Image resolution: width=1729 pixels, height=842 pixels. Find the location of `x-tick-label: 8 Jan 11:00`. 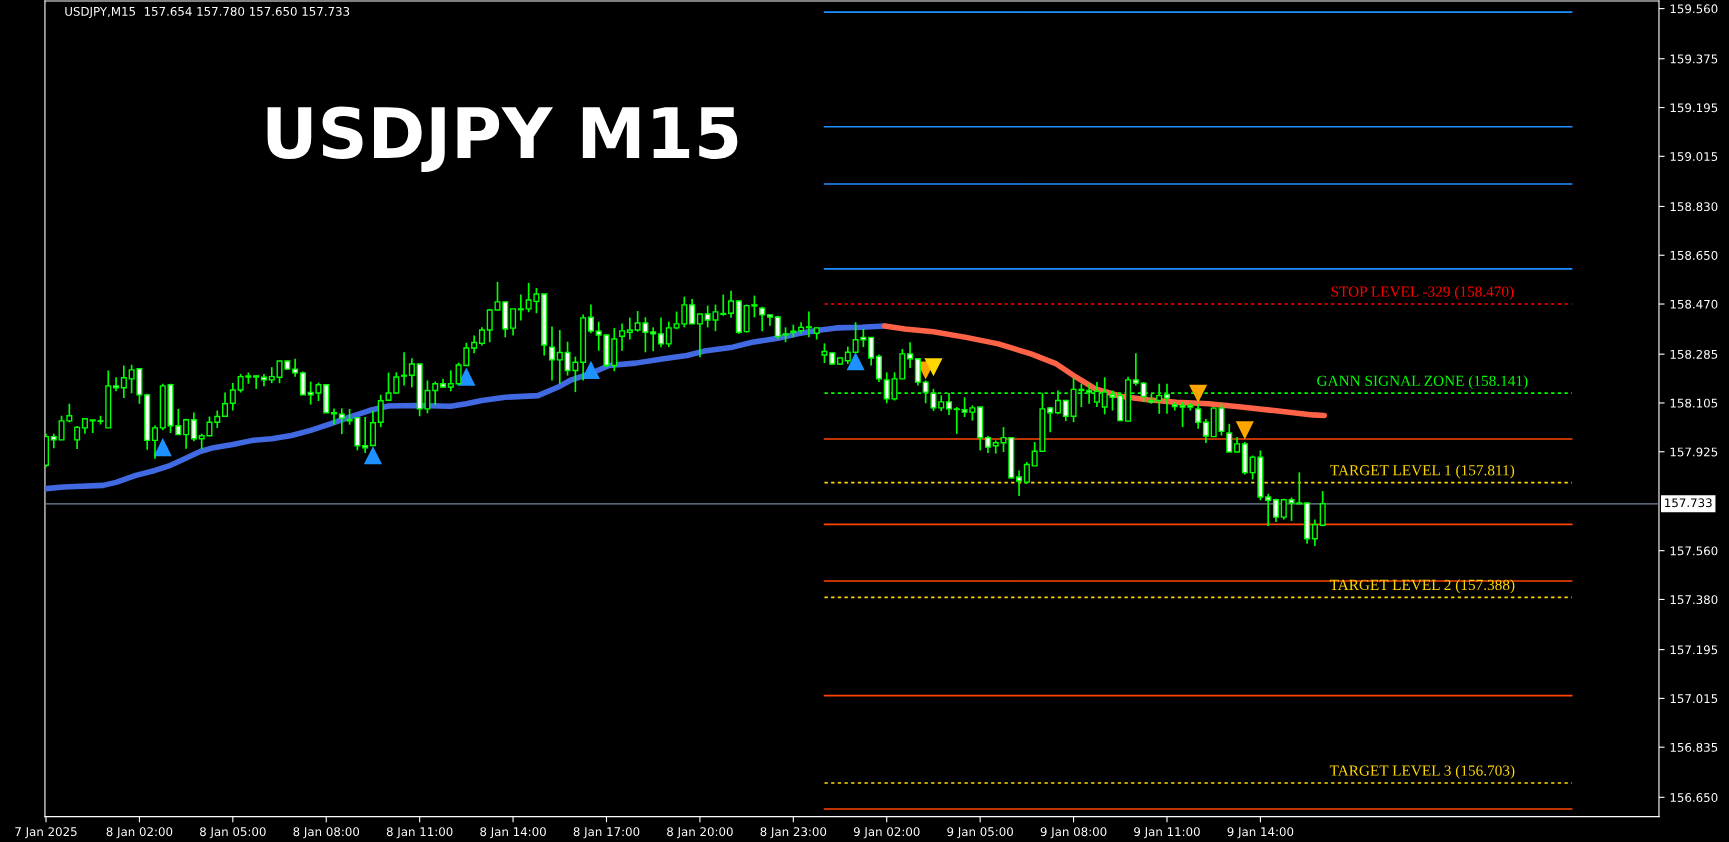

x-tick-label: 8 Jan 11:00 is located at coordinates (419, 833).